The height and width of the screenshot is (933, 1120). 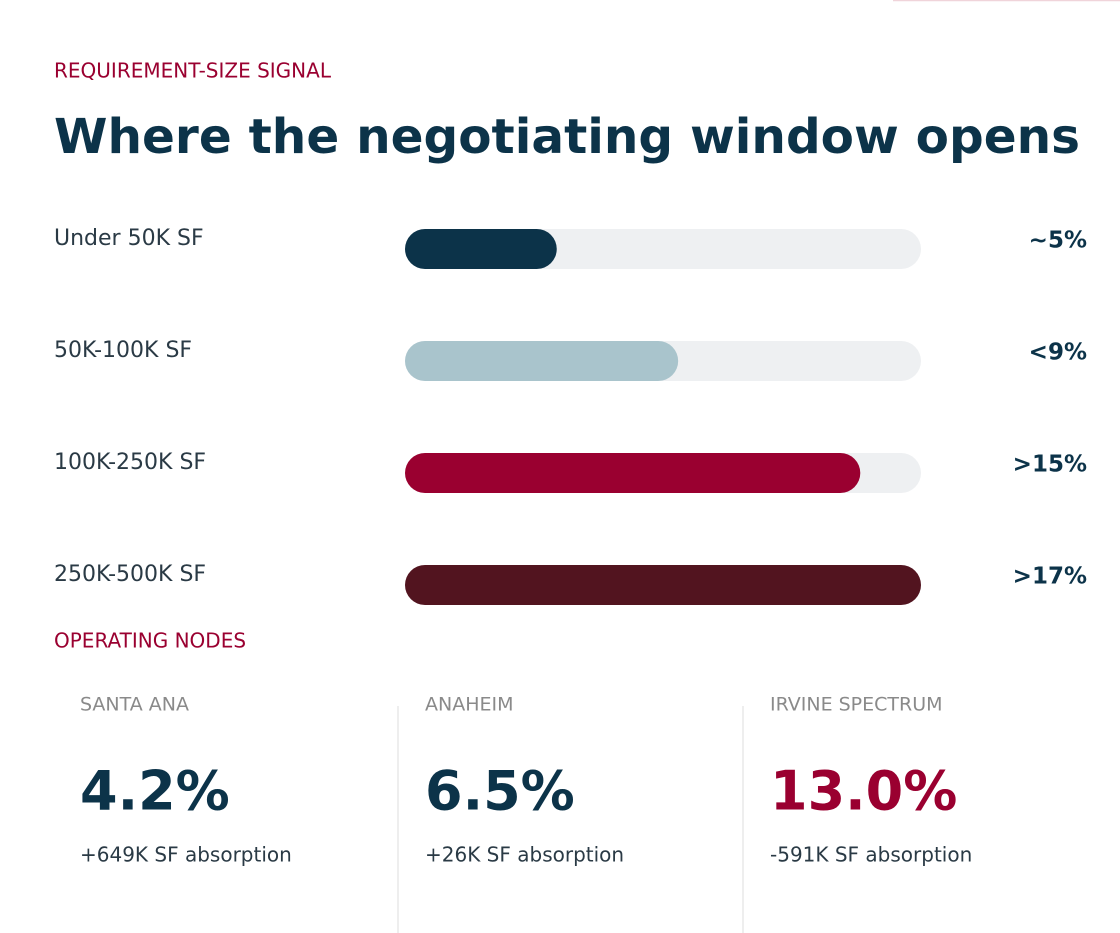 What do you see at coordinates (150, 641) in the screenshot?
I see `section-heading: OPERATING NODES` at bounding box center [150, 641].